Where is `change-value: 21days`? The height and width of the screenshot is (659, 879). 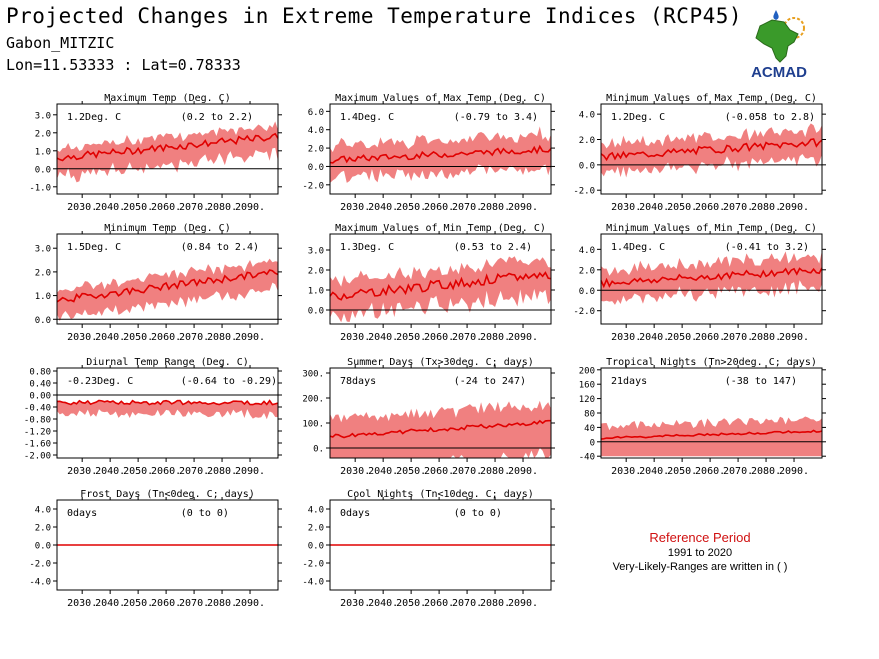
change-value: 21days is located at coordinates (629, 381).